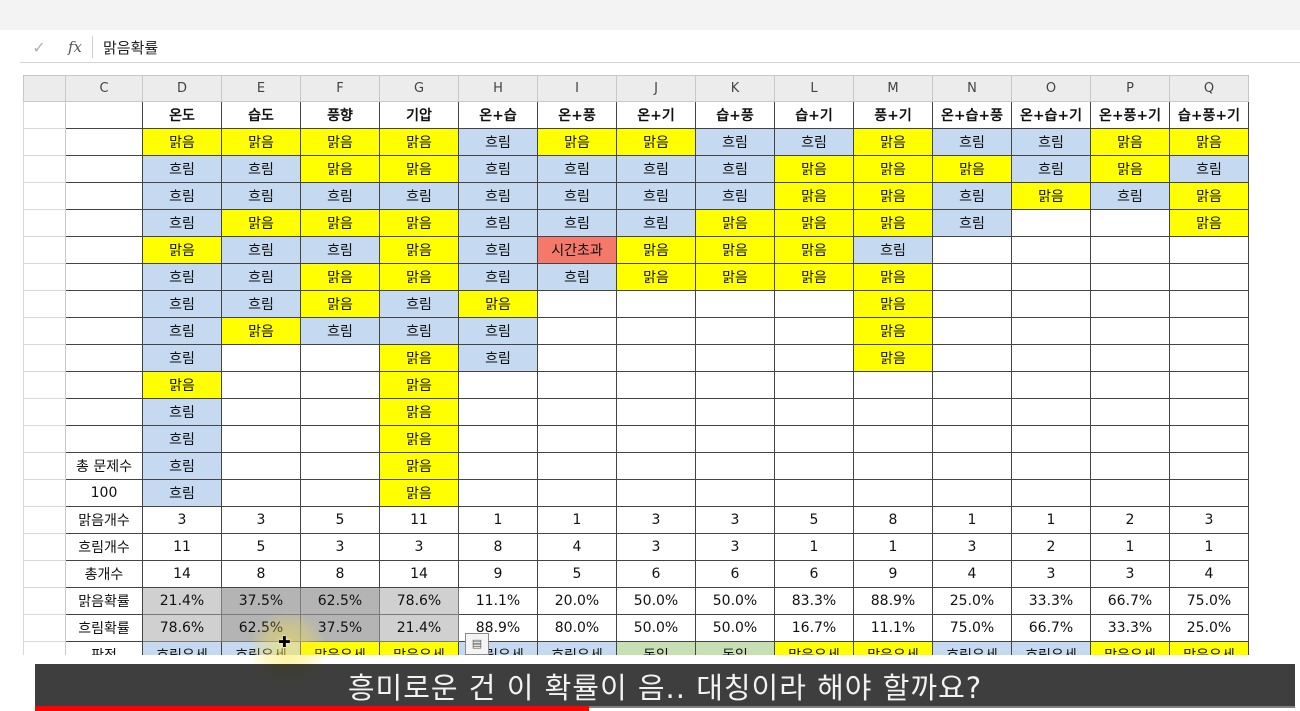  I want to click on category-header: 습도, so click(261, 115).